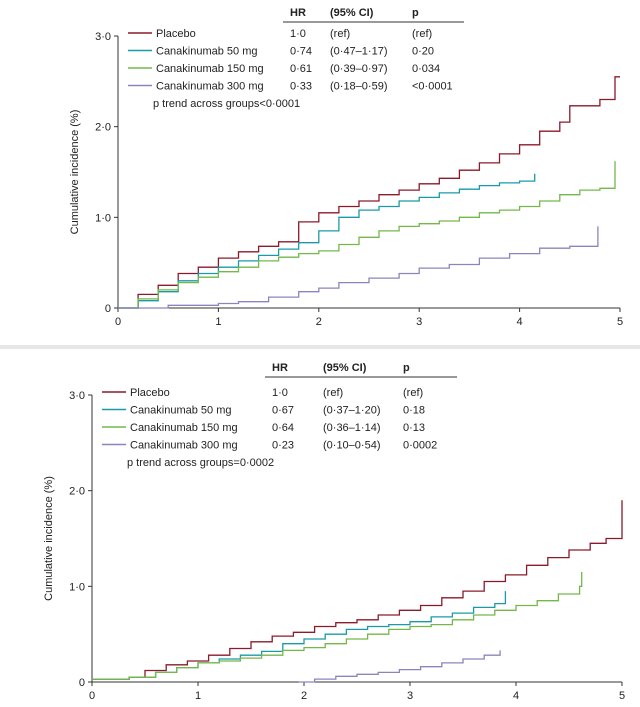  What do you see at coordinates (301, 69) in the screenshot?
I see `legend-hr: 0·61` at bounding box center [301, 69].